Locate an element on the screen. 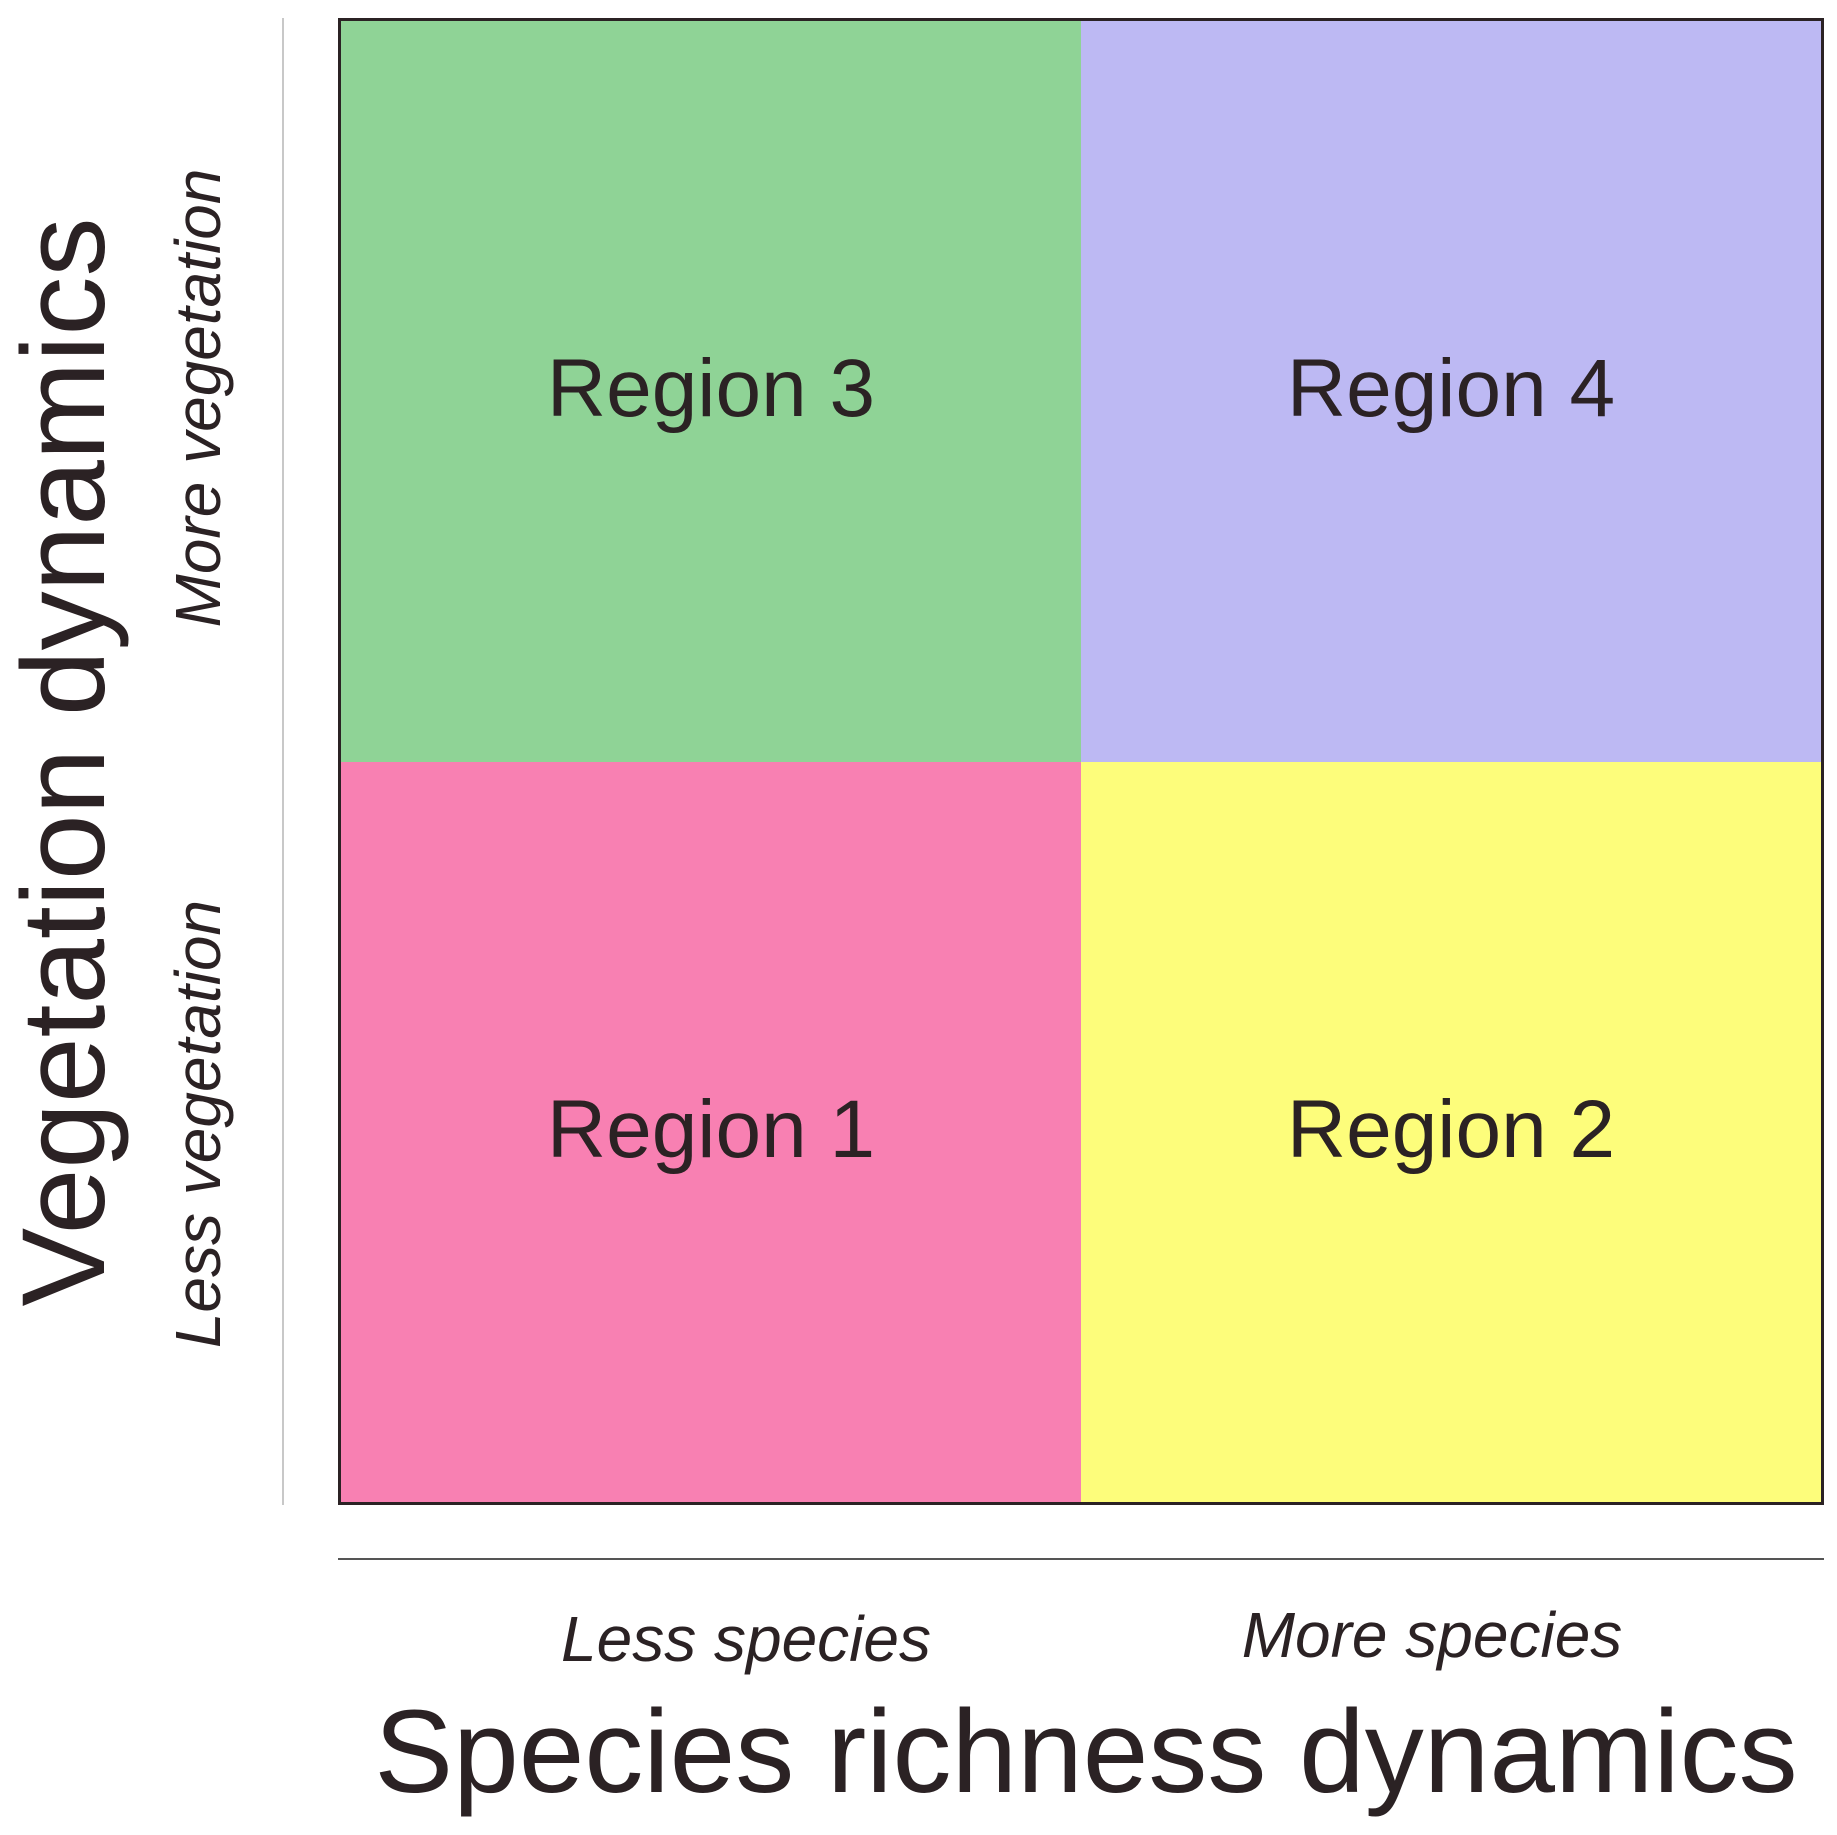 The height and width of the screenshot is (1835, 1837). y-axis-high-label: More vegetation is located at coordinates (198, 398).